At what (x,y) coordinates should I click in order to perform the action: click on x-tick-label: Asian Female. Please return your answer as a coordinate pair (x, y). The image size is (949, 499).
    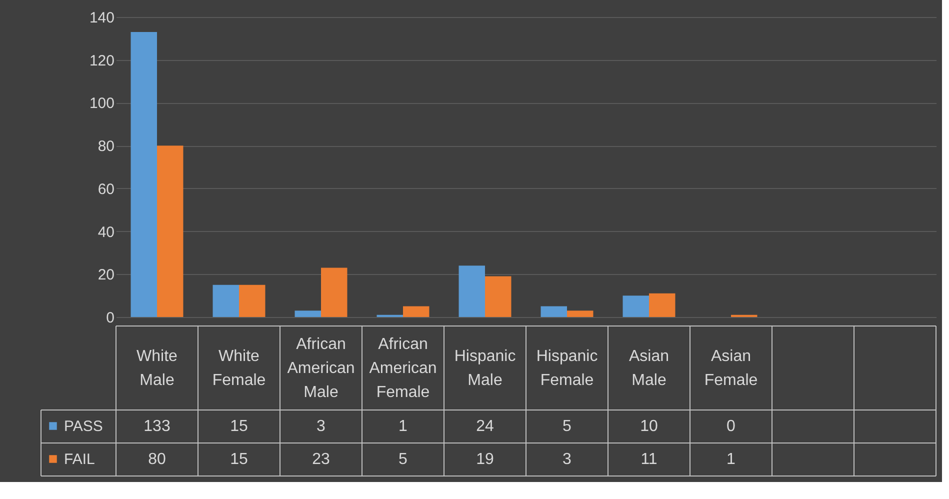
    Looking at the image, I should click on (731, 368).